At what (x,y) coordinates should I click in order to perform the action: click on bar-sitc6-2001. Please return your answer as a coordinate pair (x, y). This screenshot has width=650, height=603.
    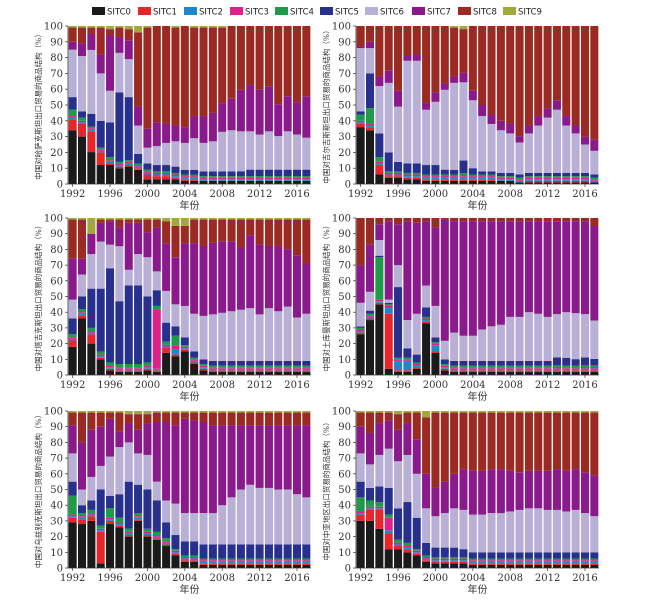
    Looking at the image, I should click on (156, 281).